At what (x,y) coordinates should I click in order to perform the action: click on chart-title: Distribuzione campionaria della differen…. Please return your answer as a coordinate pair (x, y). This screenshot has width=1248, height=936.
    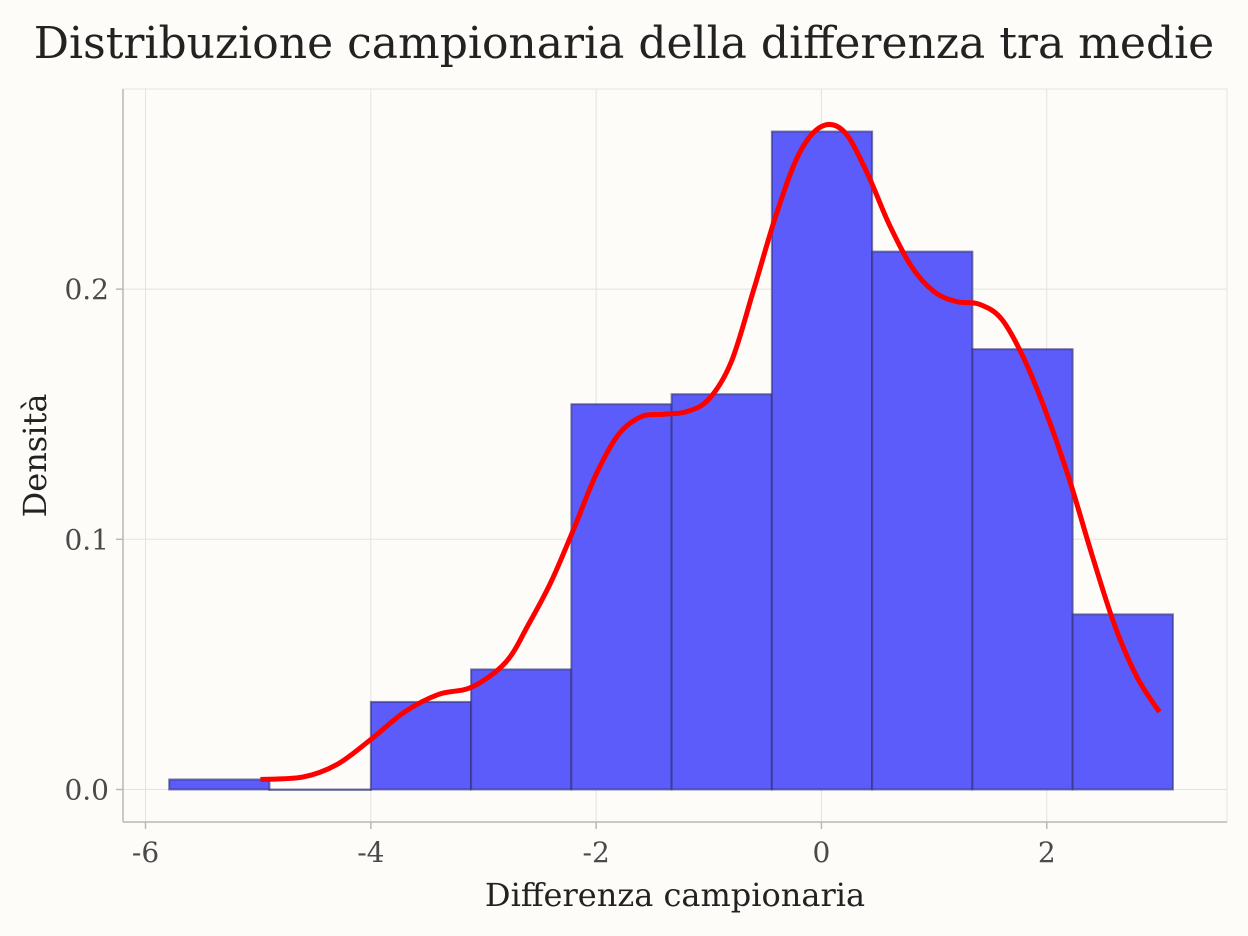
    Looking at the image, I should click on (624, 43).